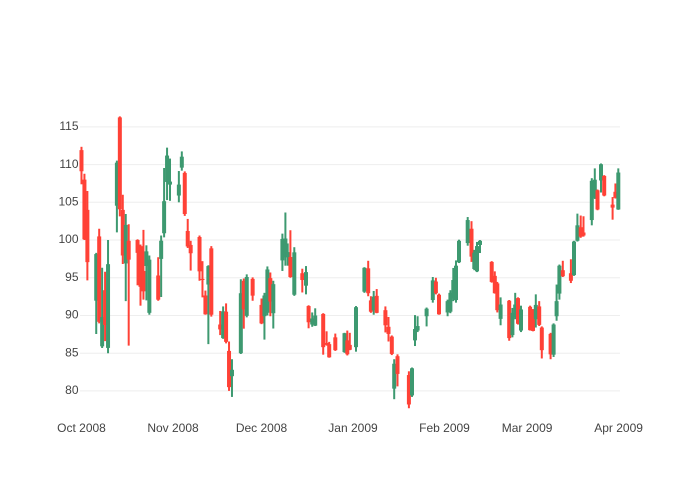  Describe the element at coordinates (353, 428) in the screenshot. I see `svg-text: Jan 2009` at that location.